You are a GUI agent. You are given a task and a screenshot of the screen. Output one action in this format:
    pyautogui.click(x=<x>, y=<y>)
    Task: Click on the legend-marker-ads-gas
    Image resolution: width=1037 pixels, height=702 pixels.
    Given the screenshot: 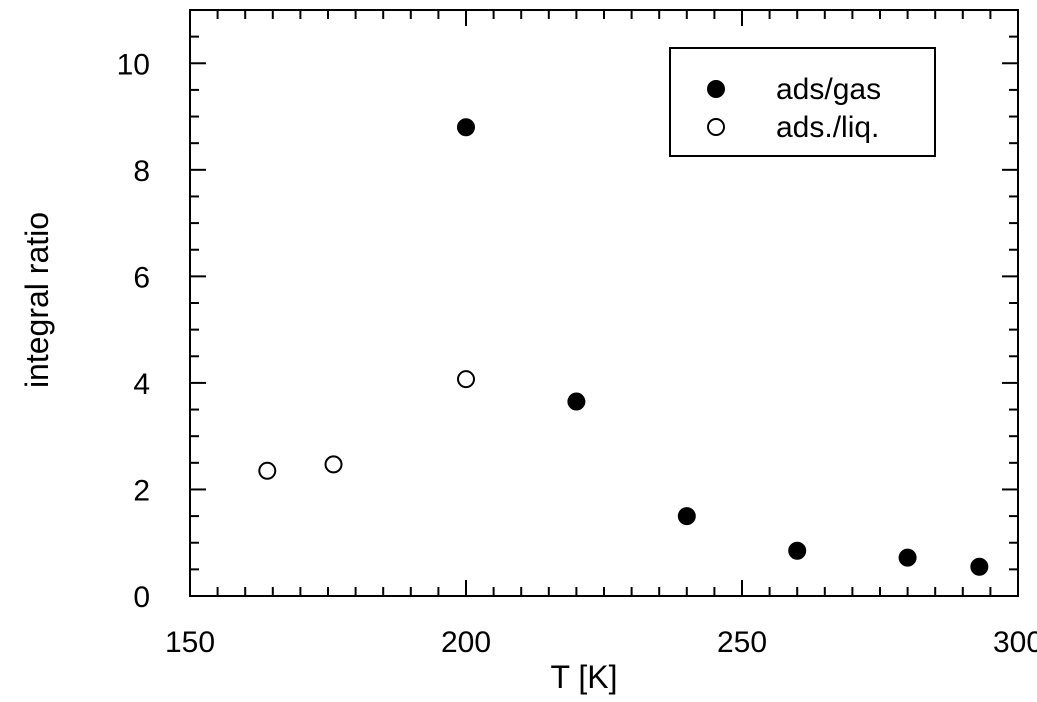 What is the action you would take?
    pyautogui.click(x=716, y=89)
    